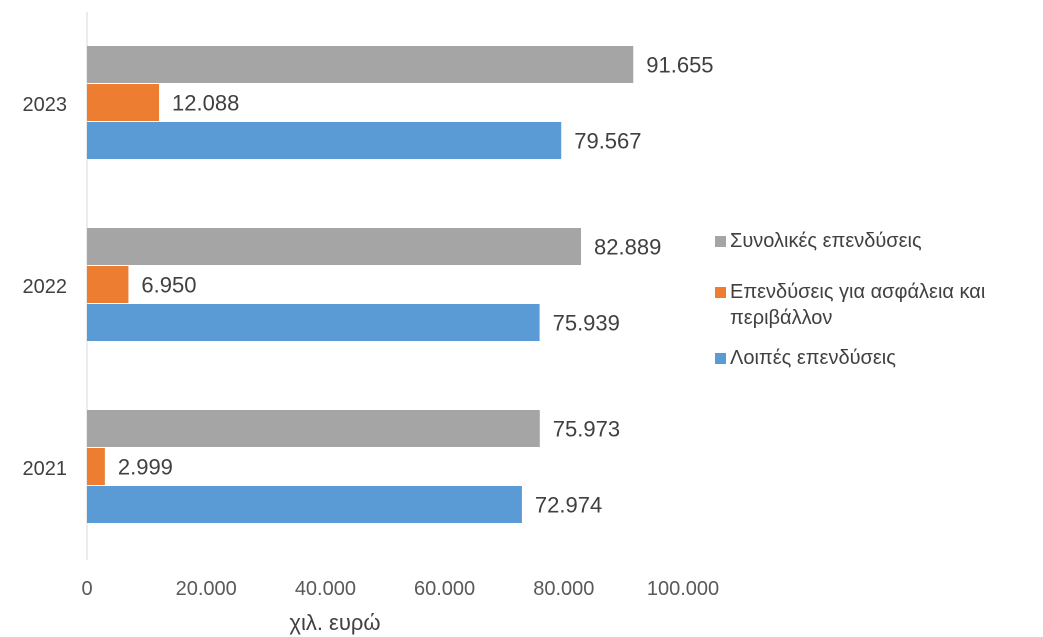 The height and width of the screenshot is (637, 1043). I want to click on x-tick-label-0: 0, so click(86, 589).